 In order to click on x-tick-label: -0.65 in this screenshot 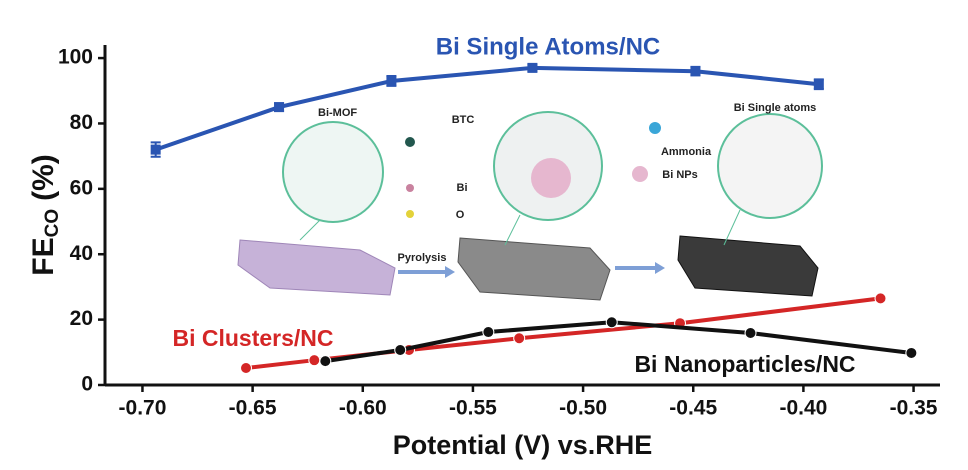, I will do `click(253, 408)`.